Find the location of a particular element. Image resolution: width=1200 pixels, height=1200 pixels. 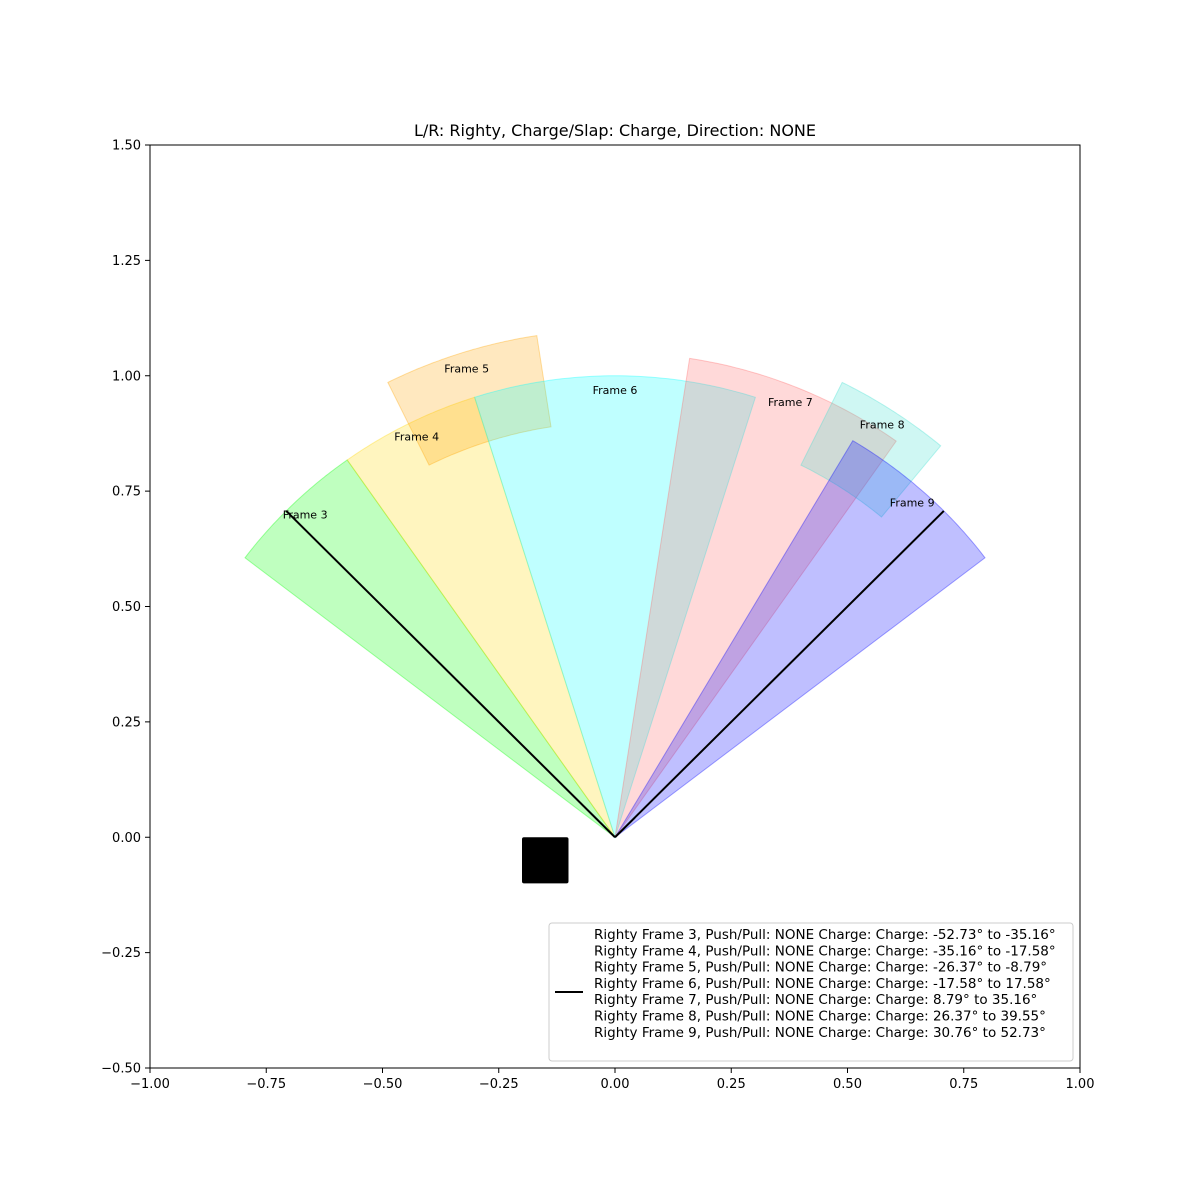

x-tick-label: 0.00 is located at coordinates (615, 1084).